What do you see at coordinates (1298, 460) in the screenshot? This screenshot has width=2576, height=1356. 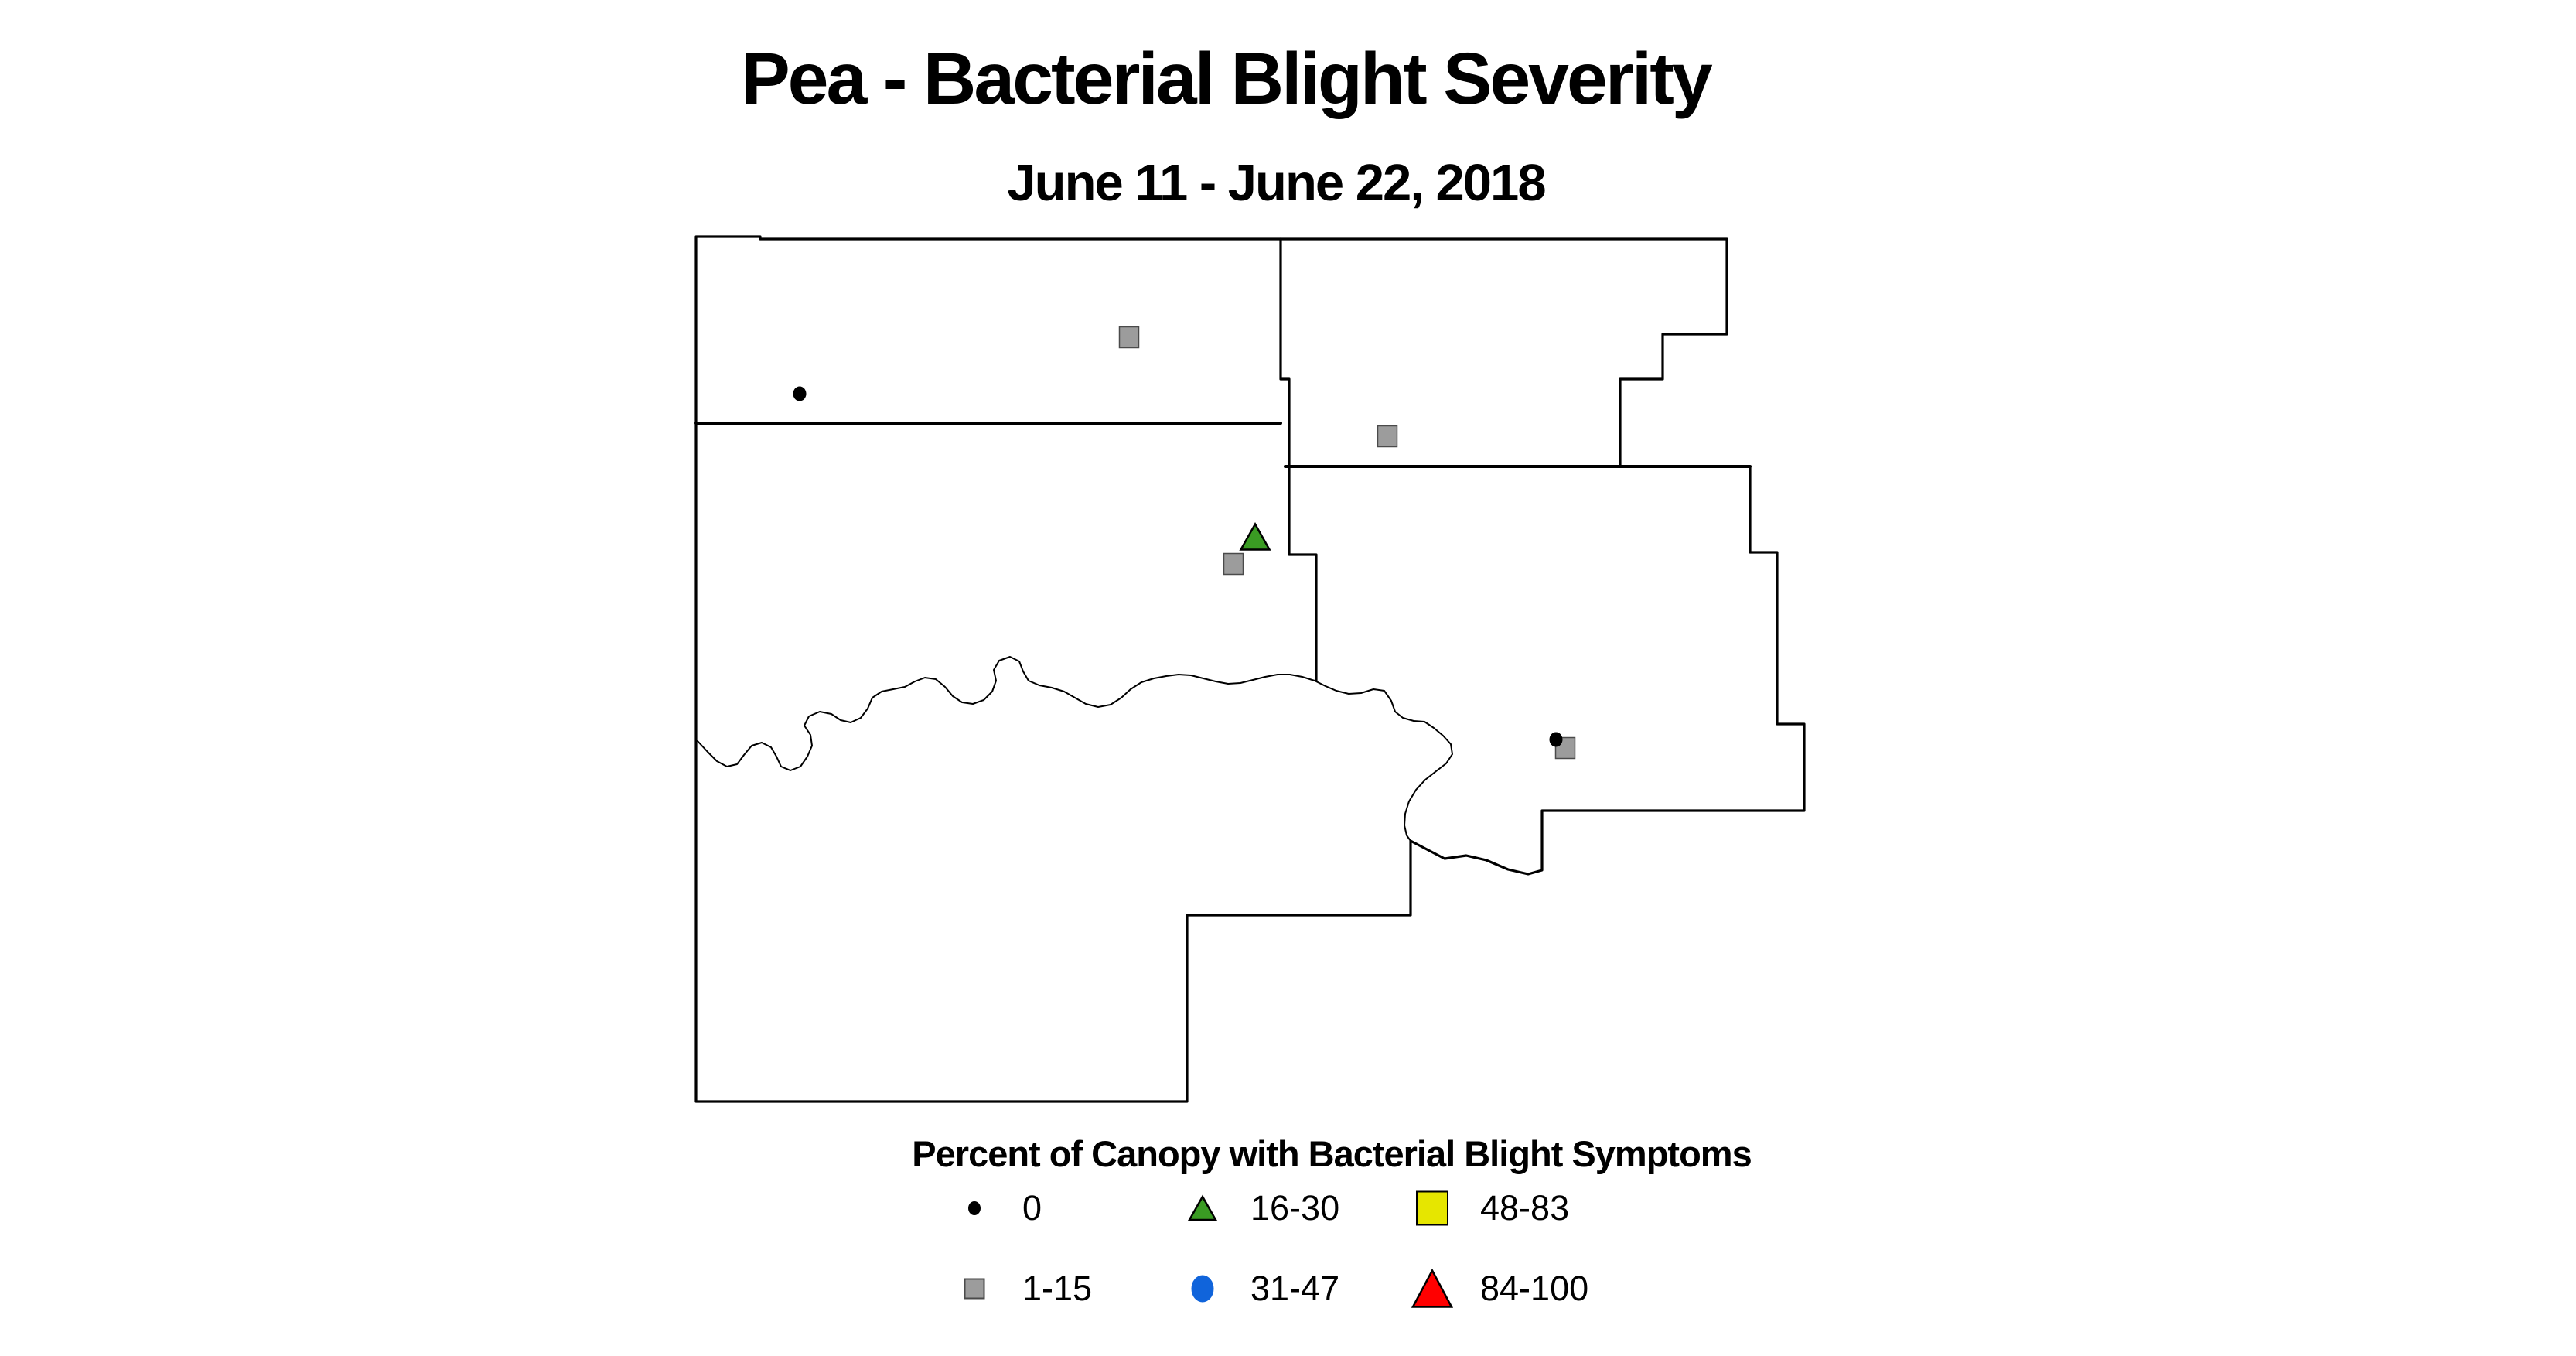 I see `county-line-vertical` at bounding box center [1298, 460].